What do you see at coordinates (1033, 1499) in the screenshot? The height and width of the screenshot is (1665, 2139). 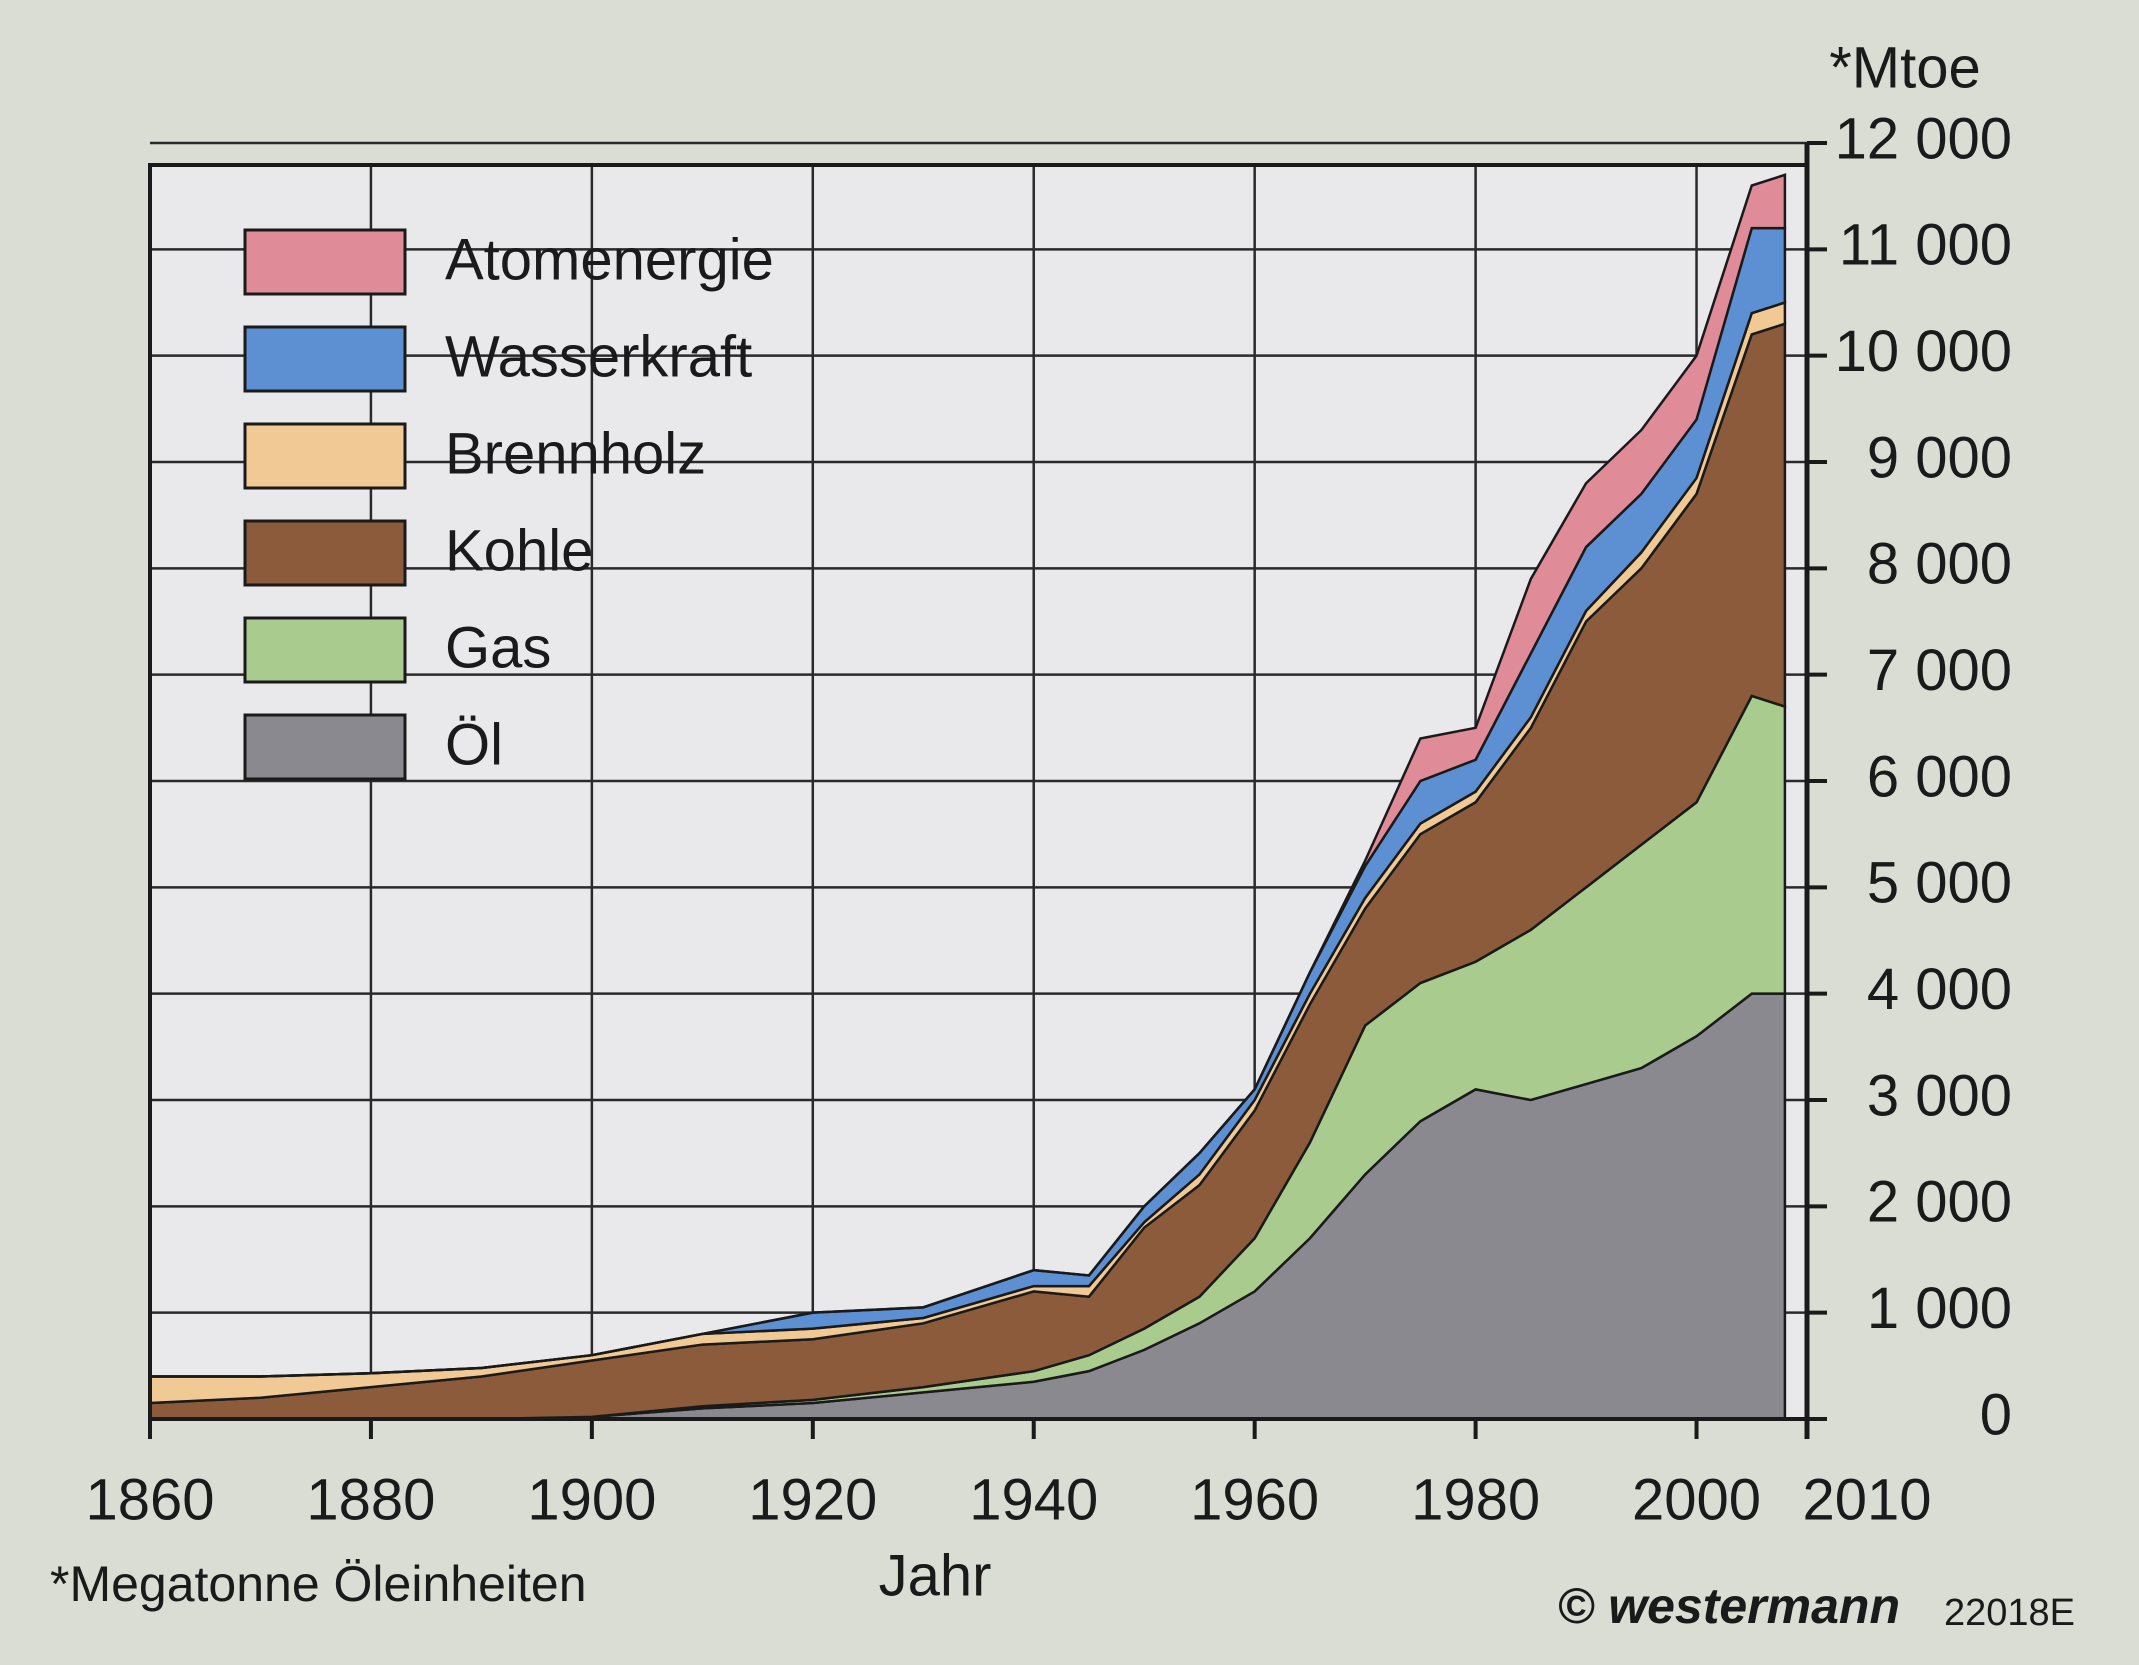 I see `x-tick-label: 1940` at bounding box center [1033, 1499].